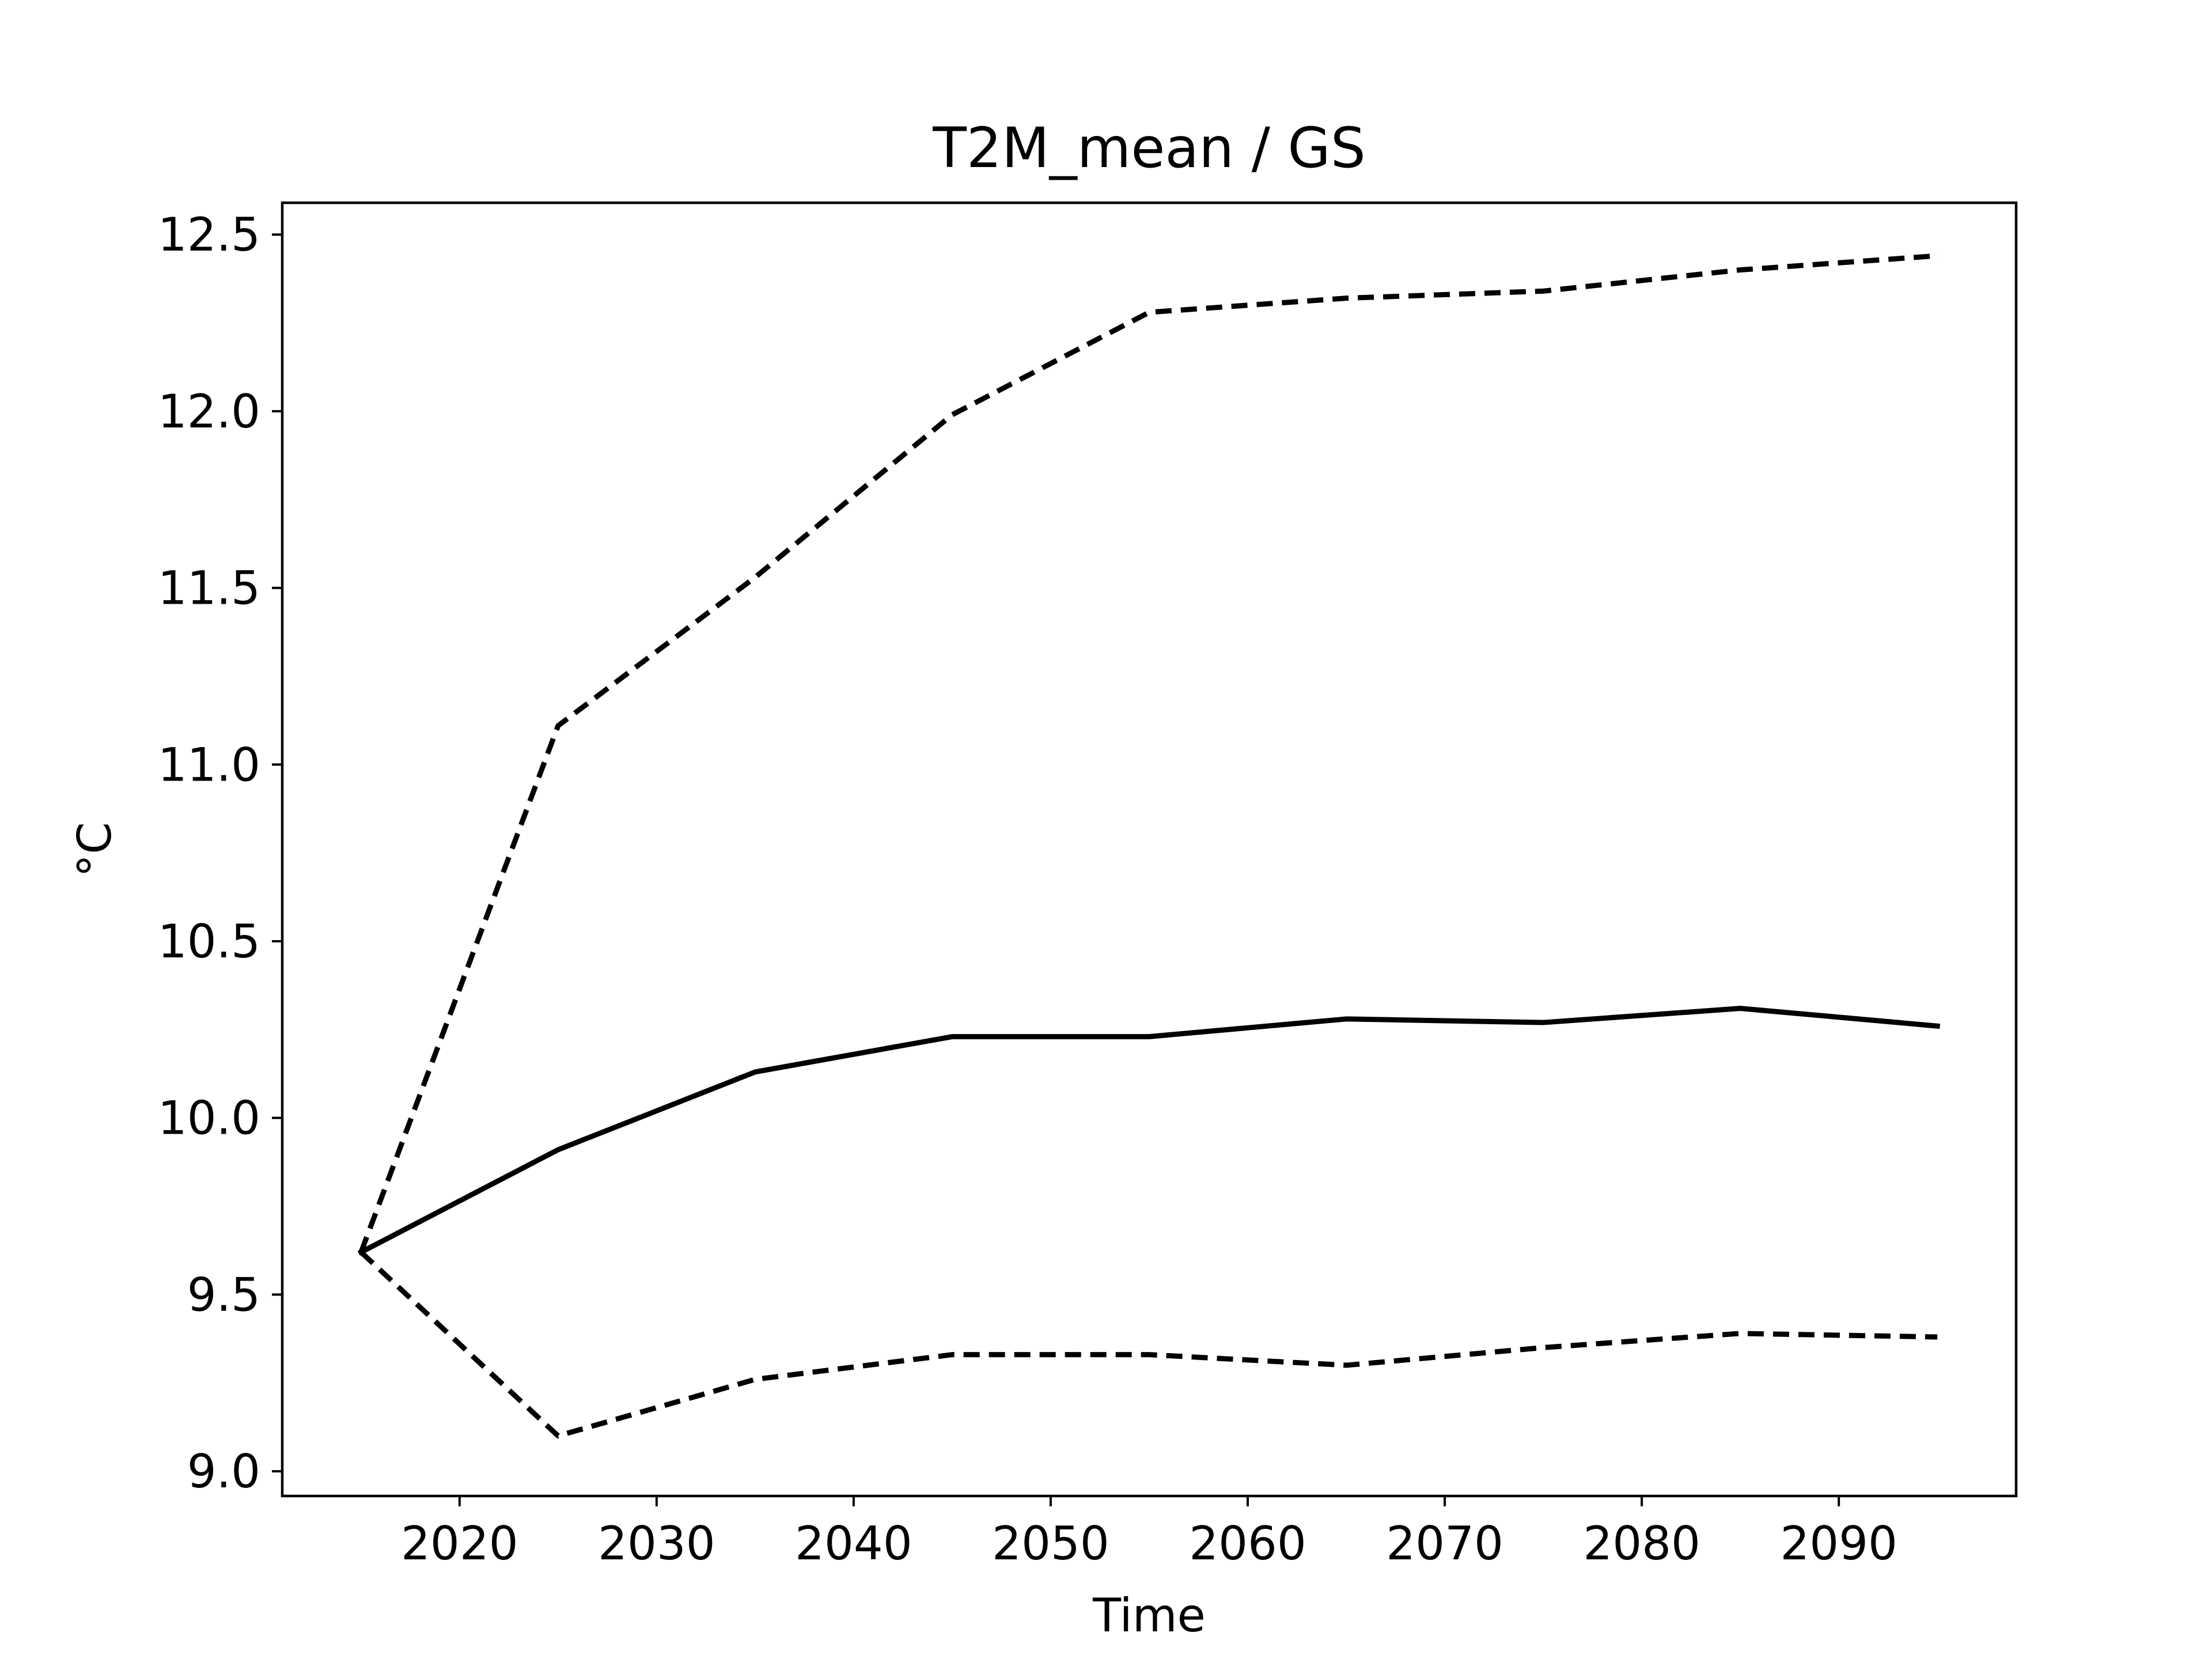 This screenshot has height=1659, width=2212. Describe the element at coordinates (95, 849) in the screenshot. I see `y-axis-label: °C` at that location.